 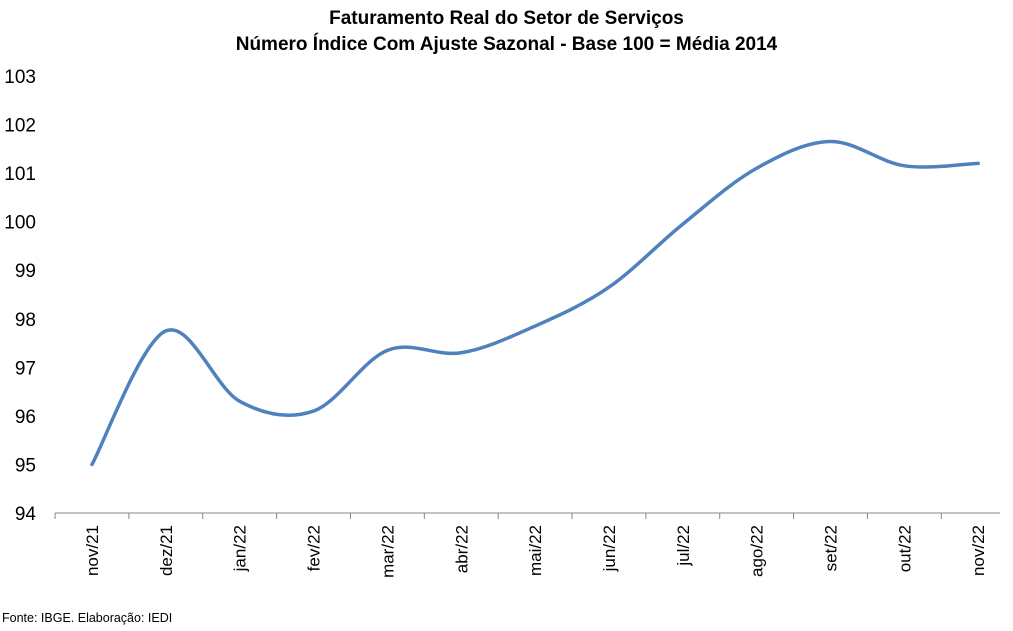 What do you see at coordinates (25, 271) in the screenshot?
I see `y-tick-label: 99` at bounding box center [25, 271].